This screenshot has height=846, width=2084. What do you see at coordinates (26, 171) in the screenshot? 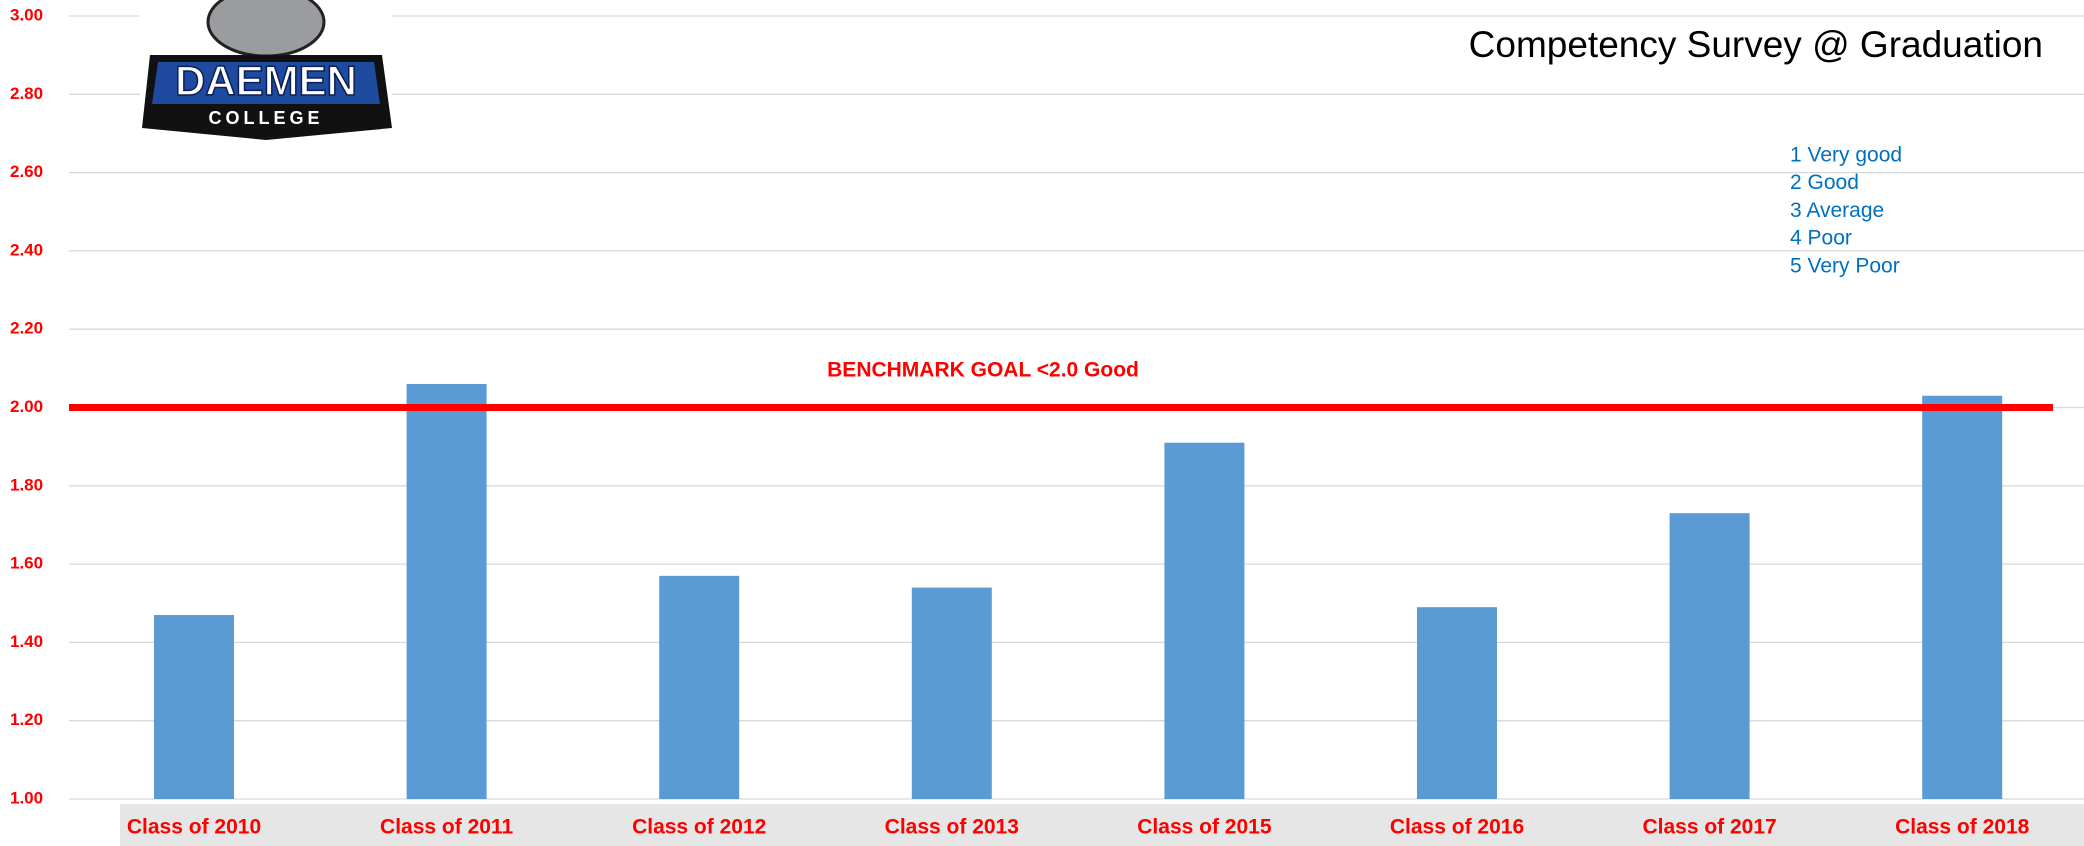
I see `y-tick-label: 2.60` at bounding box center [26, 171].